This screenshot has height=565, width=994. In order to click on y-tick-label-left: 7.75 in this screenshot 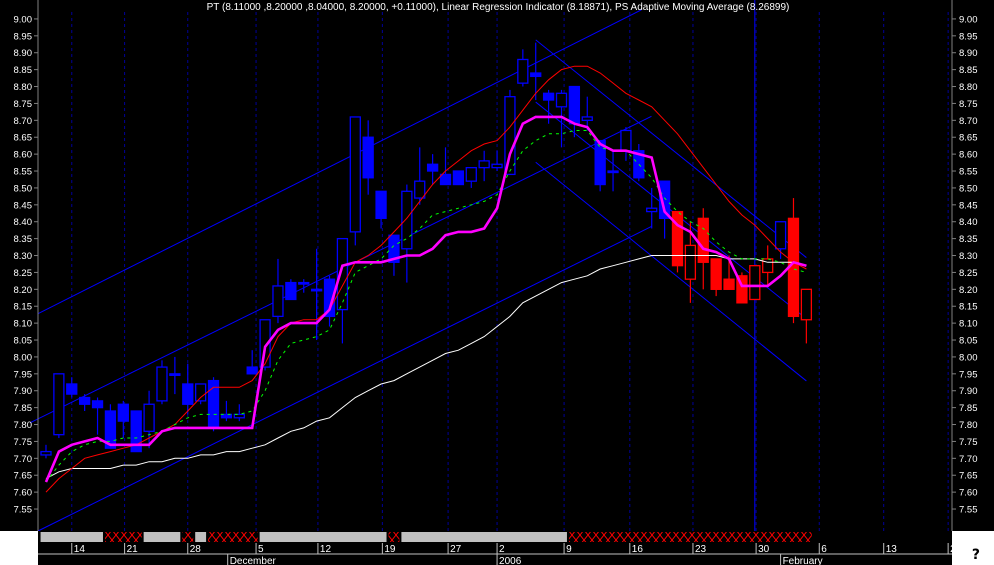, I will do `click(23, 442)`.